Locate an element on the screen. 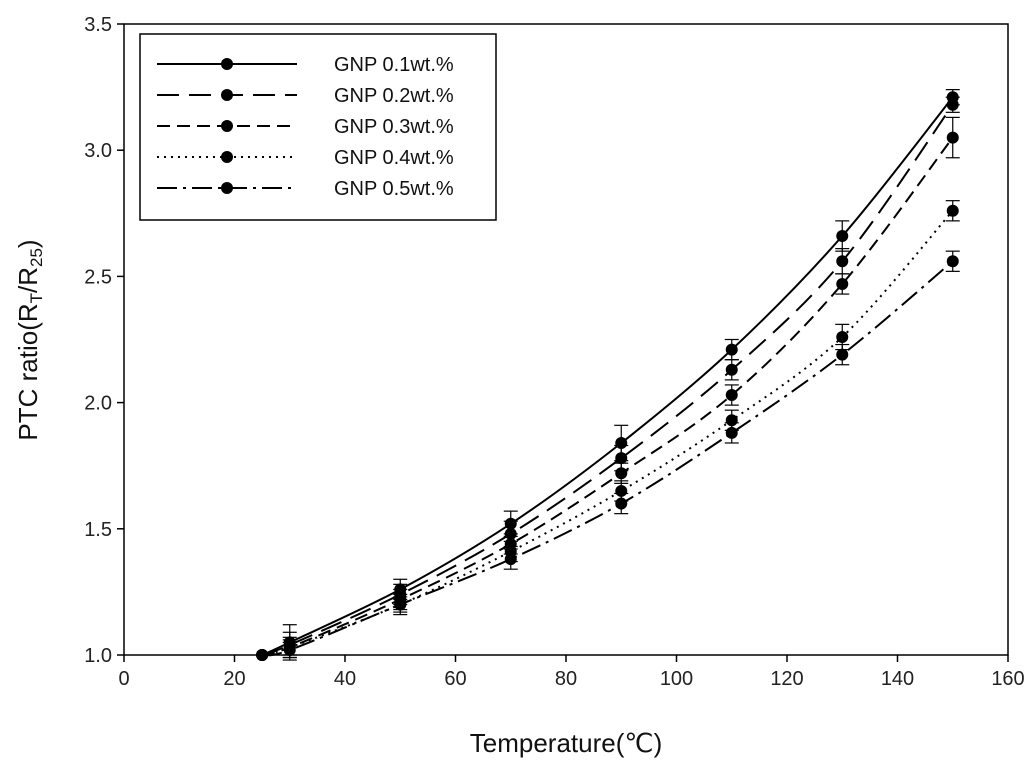  x-axis-title: Temperature(℃) is located at coordinates (566, 743).